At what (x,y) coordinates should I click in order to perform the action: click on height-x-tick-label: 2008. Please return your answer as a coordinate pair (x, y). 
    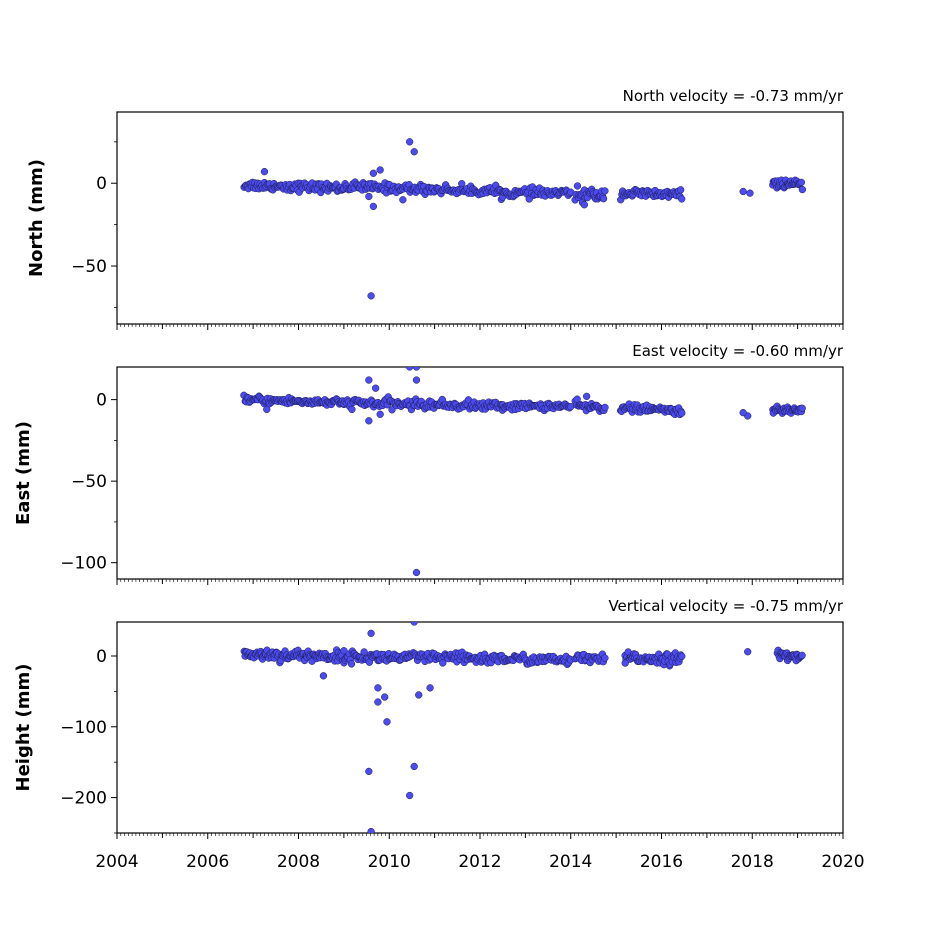
    Looking at the image, I should click on (298, 862).